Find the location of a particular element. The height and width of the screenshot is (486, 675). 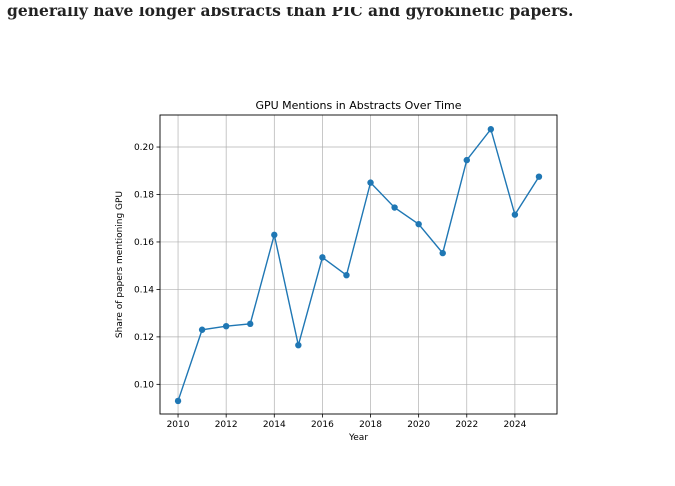

data-point-2018 is located at coordinates (370, 182).